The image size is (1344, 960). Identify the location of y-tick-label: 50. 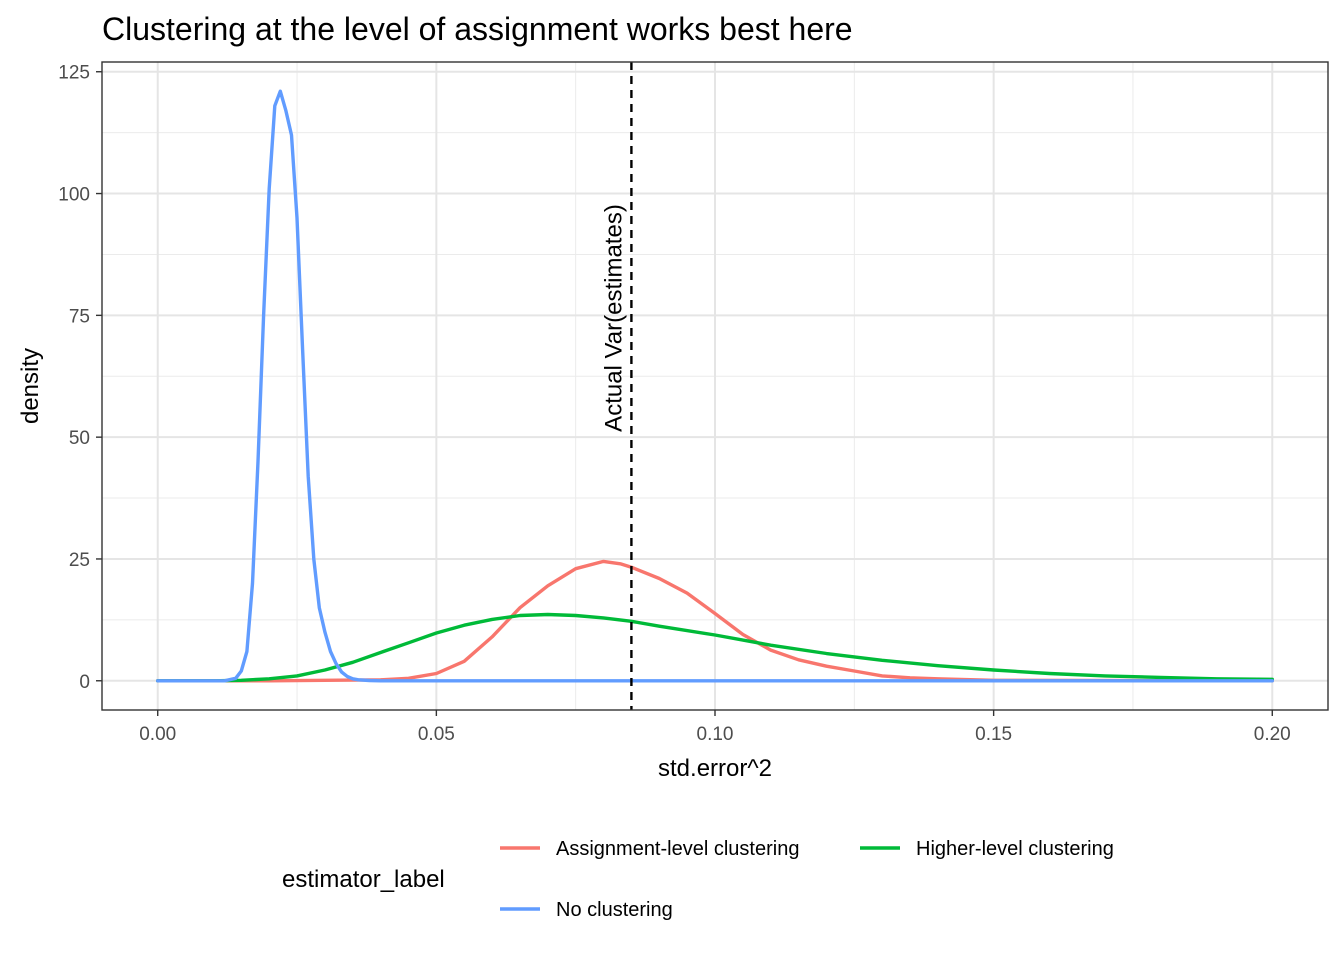
(79, 438).